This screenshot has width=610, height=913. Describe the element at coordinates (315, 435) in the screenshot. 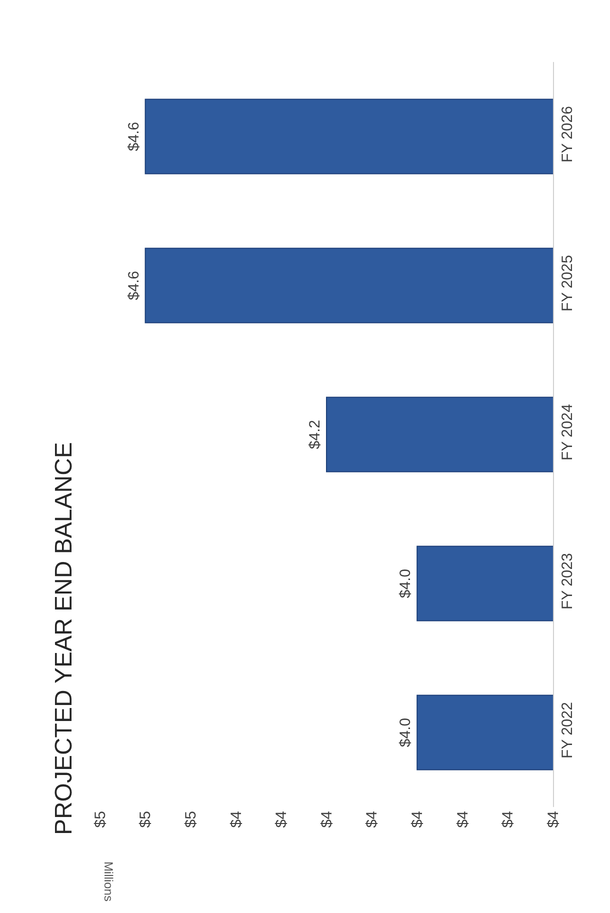

I see `data-label: $4.2` at that location.